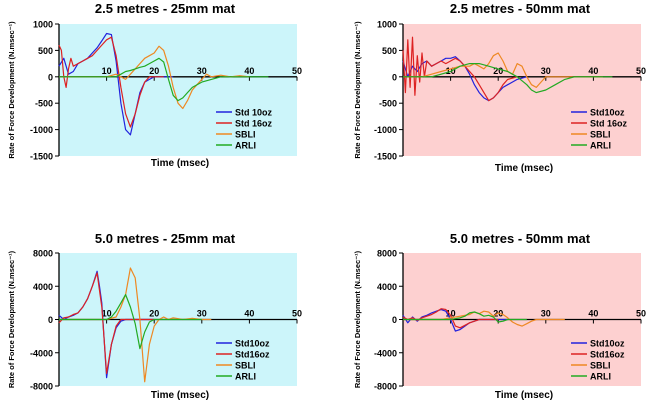 The height and width of the screenshot is (404, 655). Describe the element at coordinates (165, 8) in the screenshot. I see `chart-title: 2.5 metres - 25mm mat` at that location.